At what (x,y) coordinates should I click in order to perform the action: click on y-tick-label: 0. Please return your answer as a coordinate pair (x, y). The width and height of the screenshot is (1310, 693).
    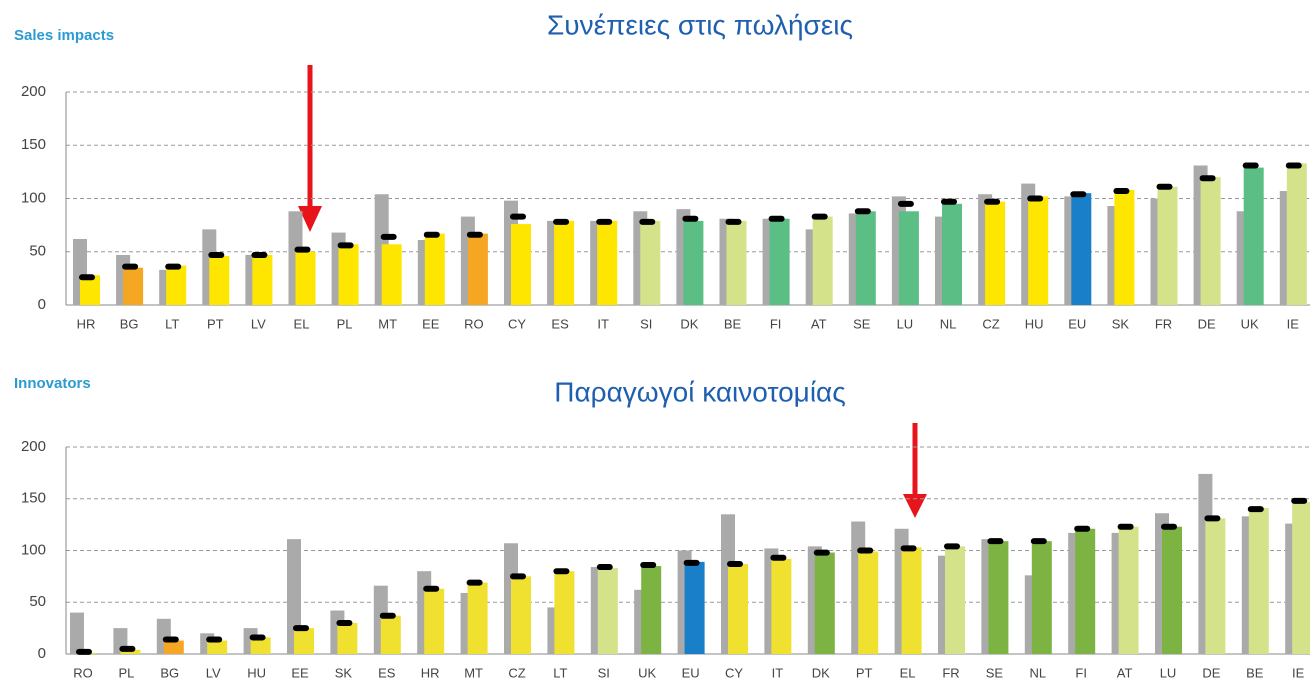
    Looking at the image, I should click on (42, 304).